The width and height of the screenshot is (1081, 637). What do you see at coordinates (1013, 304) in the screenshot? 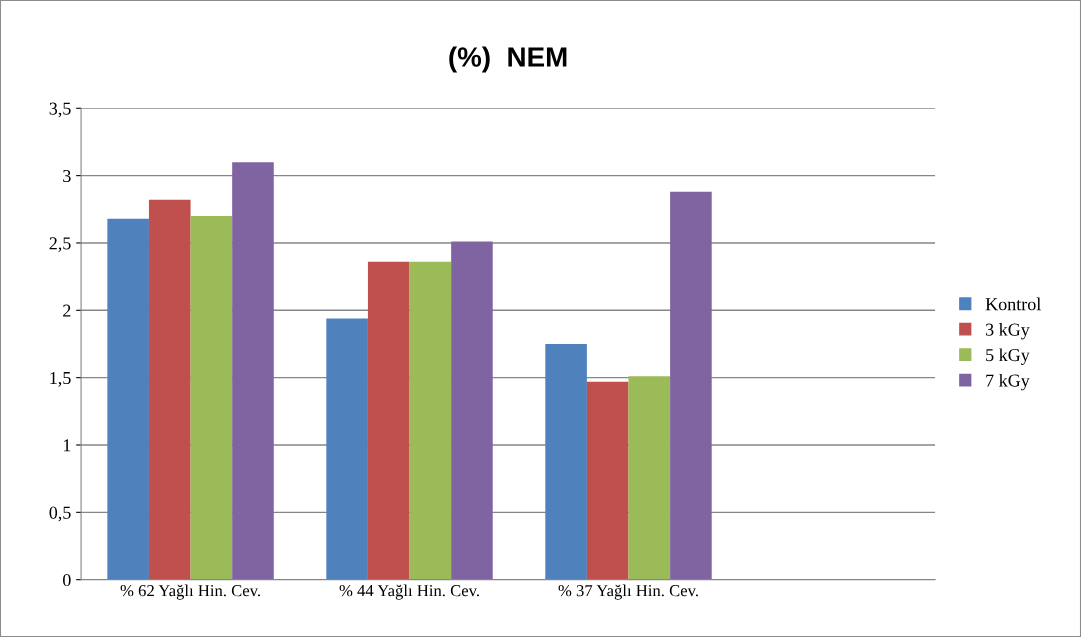
I see `legend-label: Kontrol` at bounding box center [1013, 304].